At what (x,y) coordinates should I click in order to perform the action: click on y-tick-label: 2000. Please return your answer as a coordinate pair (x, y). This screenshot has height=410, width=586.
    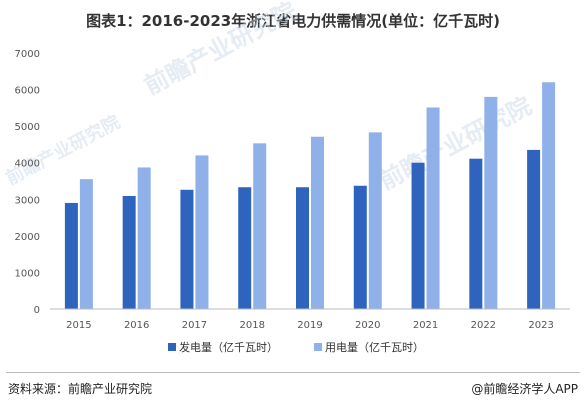
    Looking at the image, I should click on (27, 237).